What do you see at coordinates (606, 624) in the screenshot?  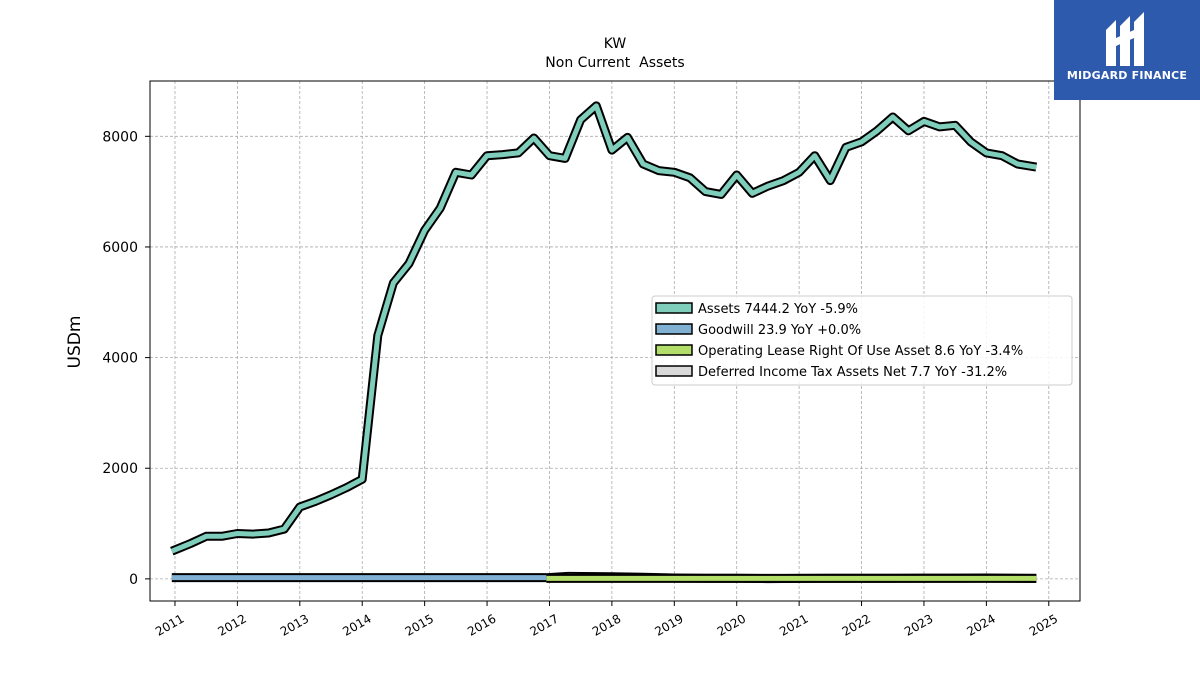 I see `x-tick-label: 2018` at bounding box center [606, 624].